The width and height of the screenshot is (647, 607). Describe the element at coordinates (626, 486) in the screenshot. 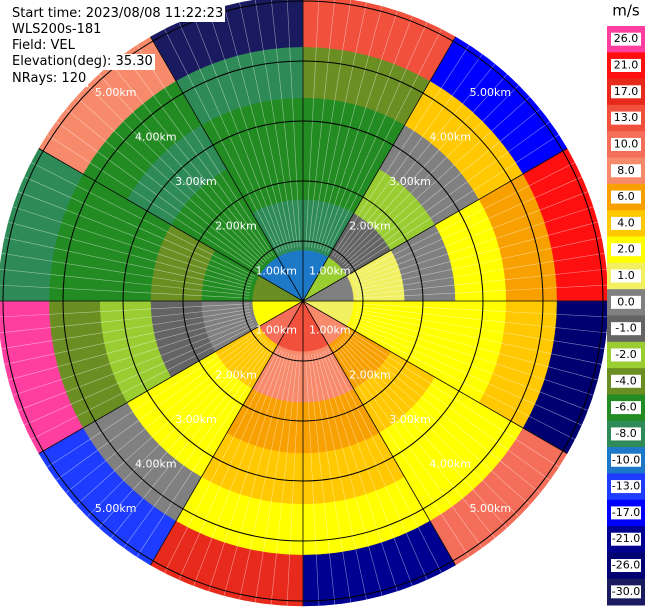

I see `colorbar-label: -13.0` at that location.